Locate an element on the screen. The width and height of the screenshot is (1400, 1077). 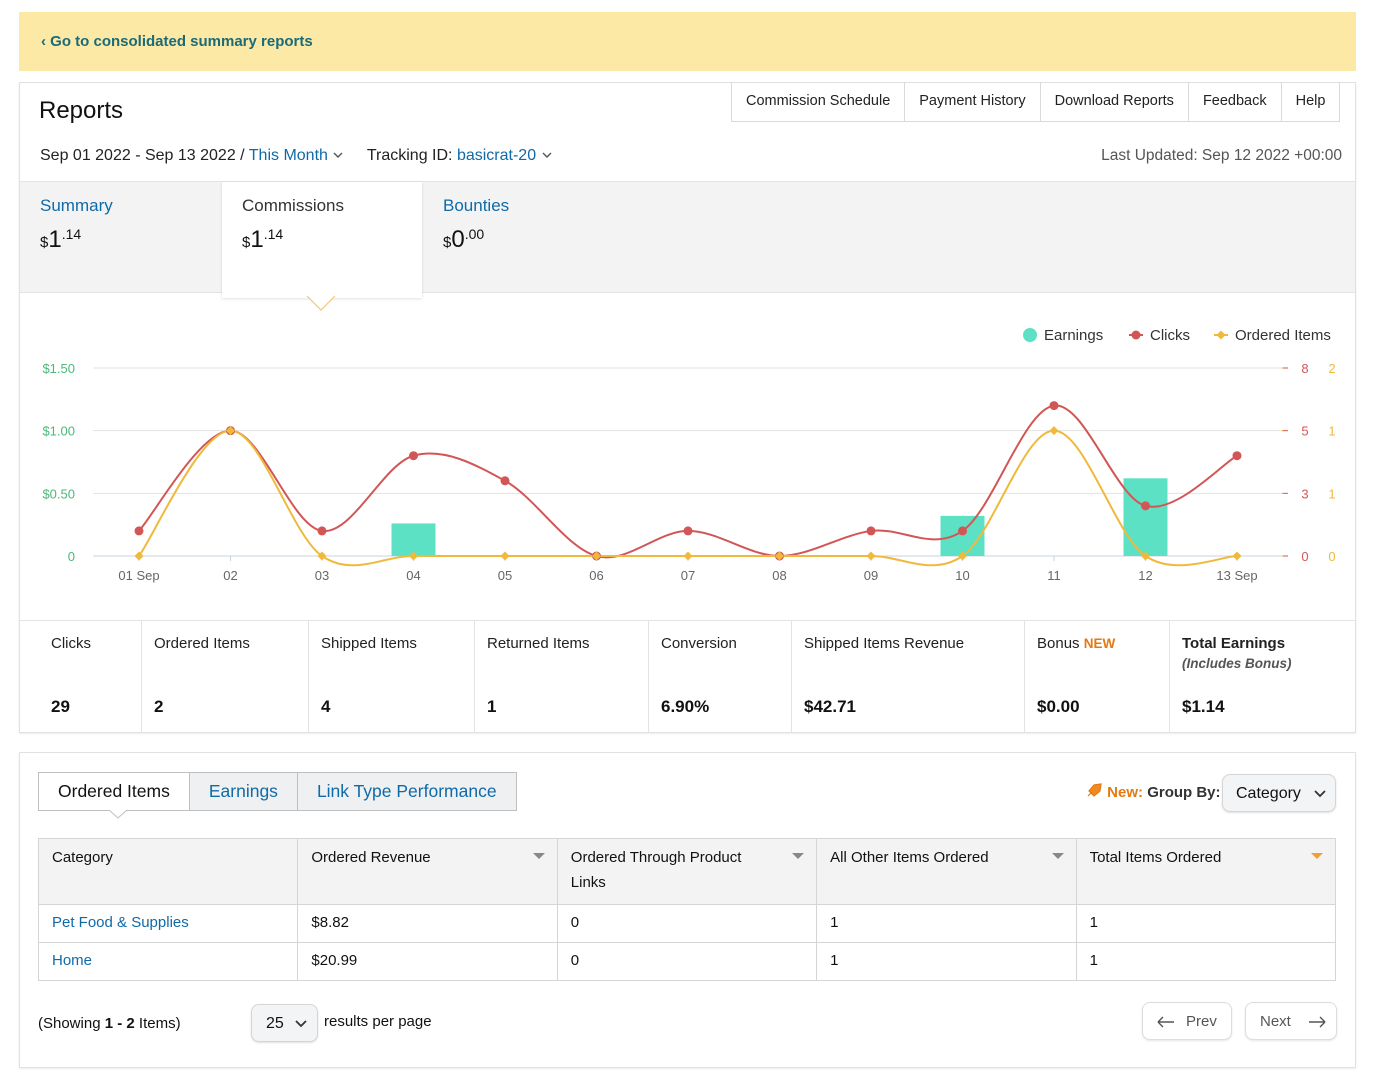
group-select: Category is located at coordinates (1279, 793).